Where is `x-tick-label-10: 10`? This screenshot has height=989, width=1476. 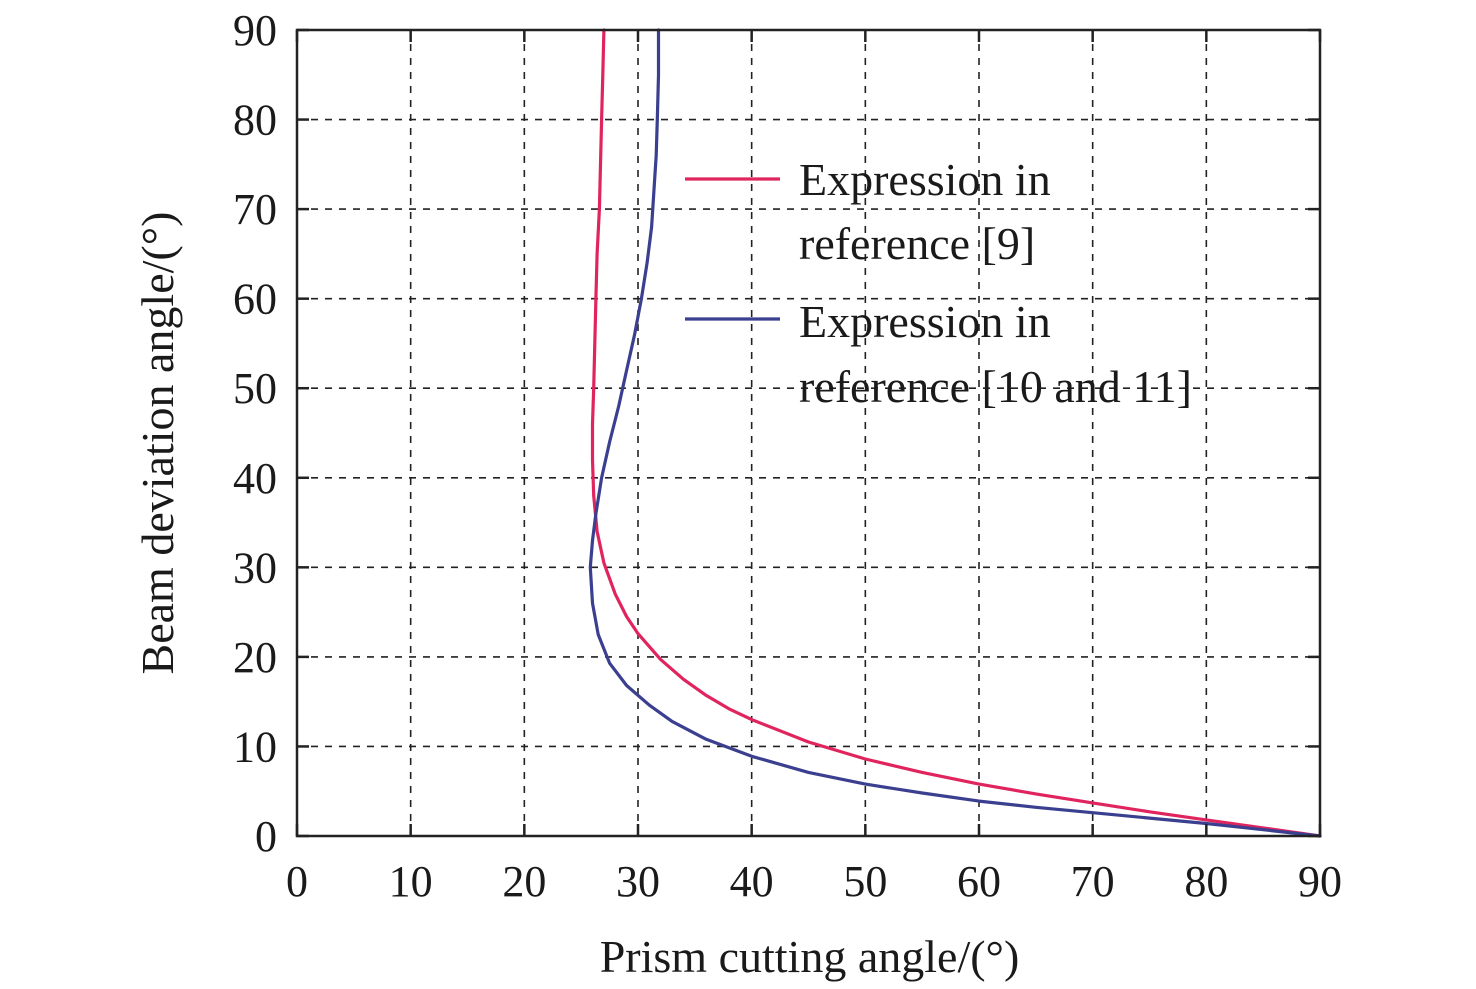
x-tick-label-10: 10 is located at coordinates (411, 881).